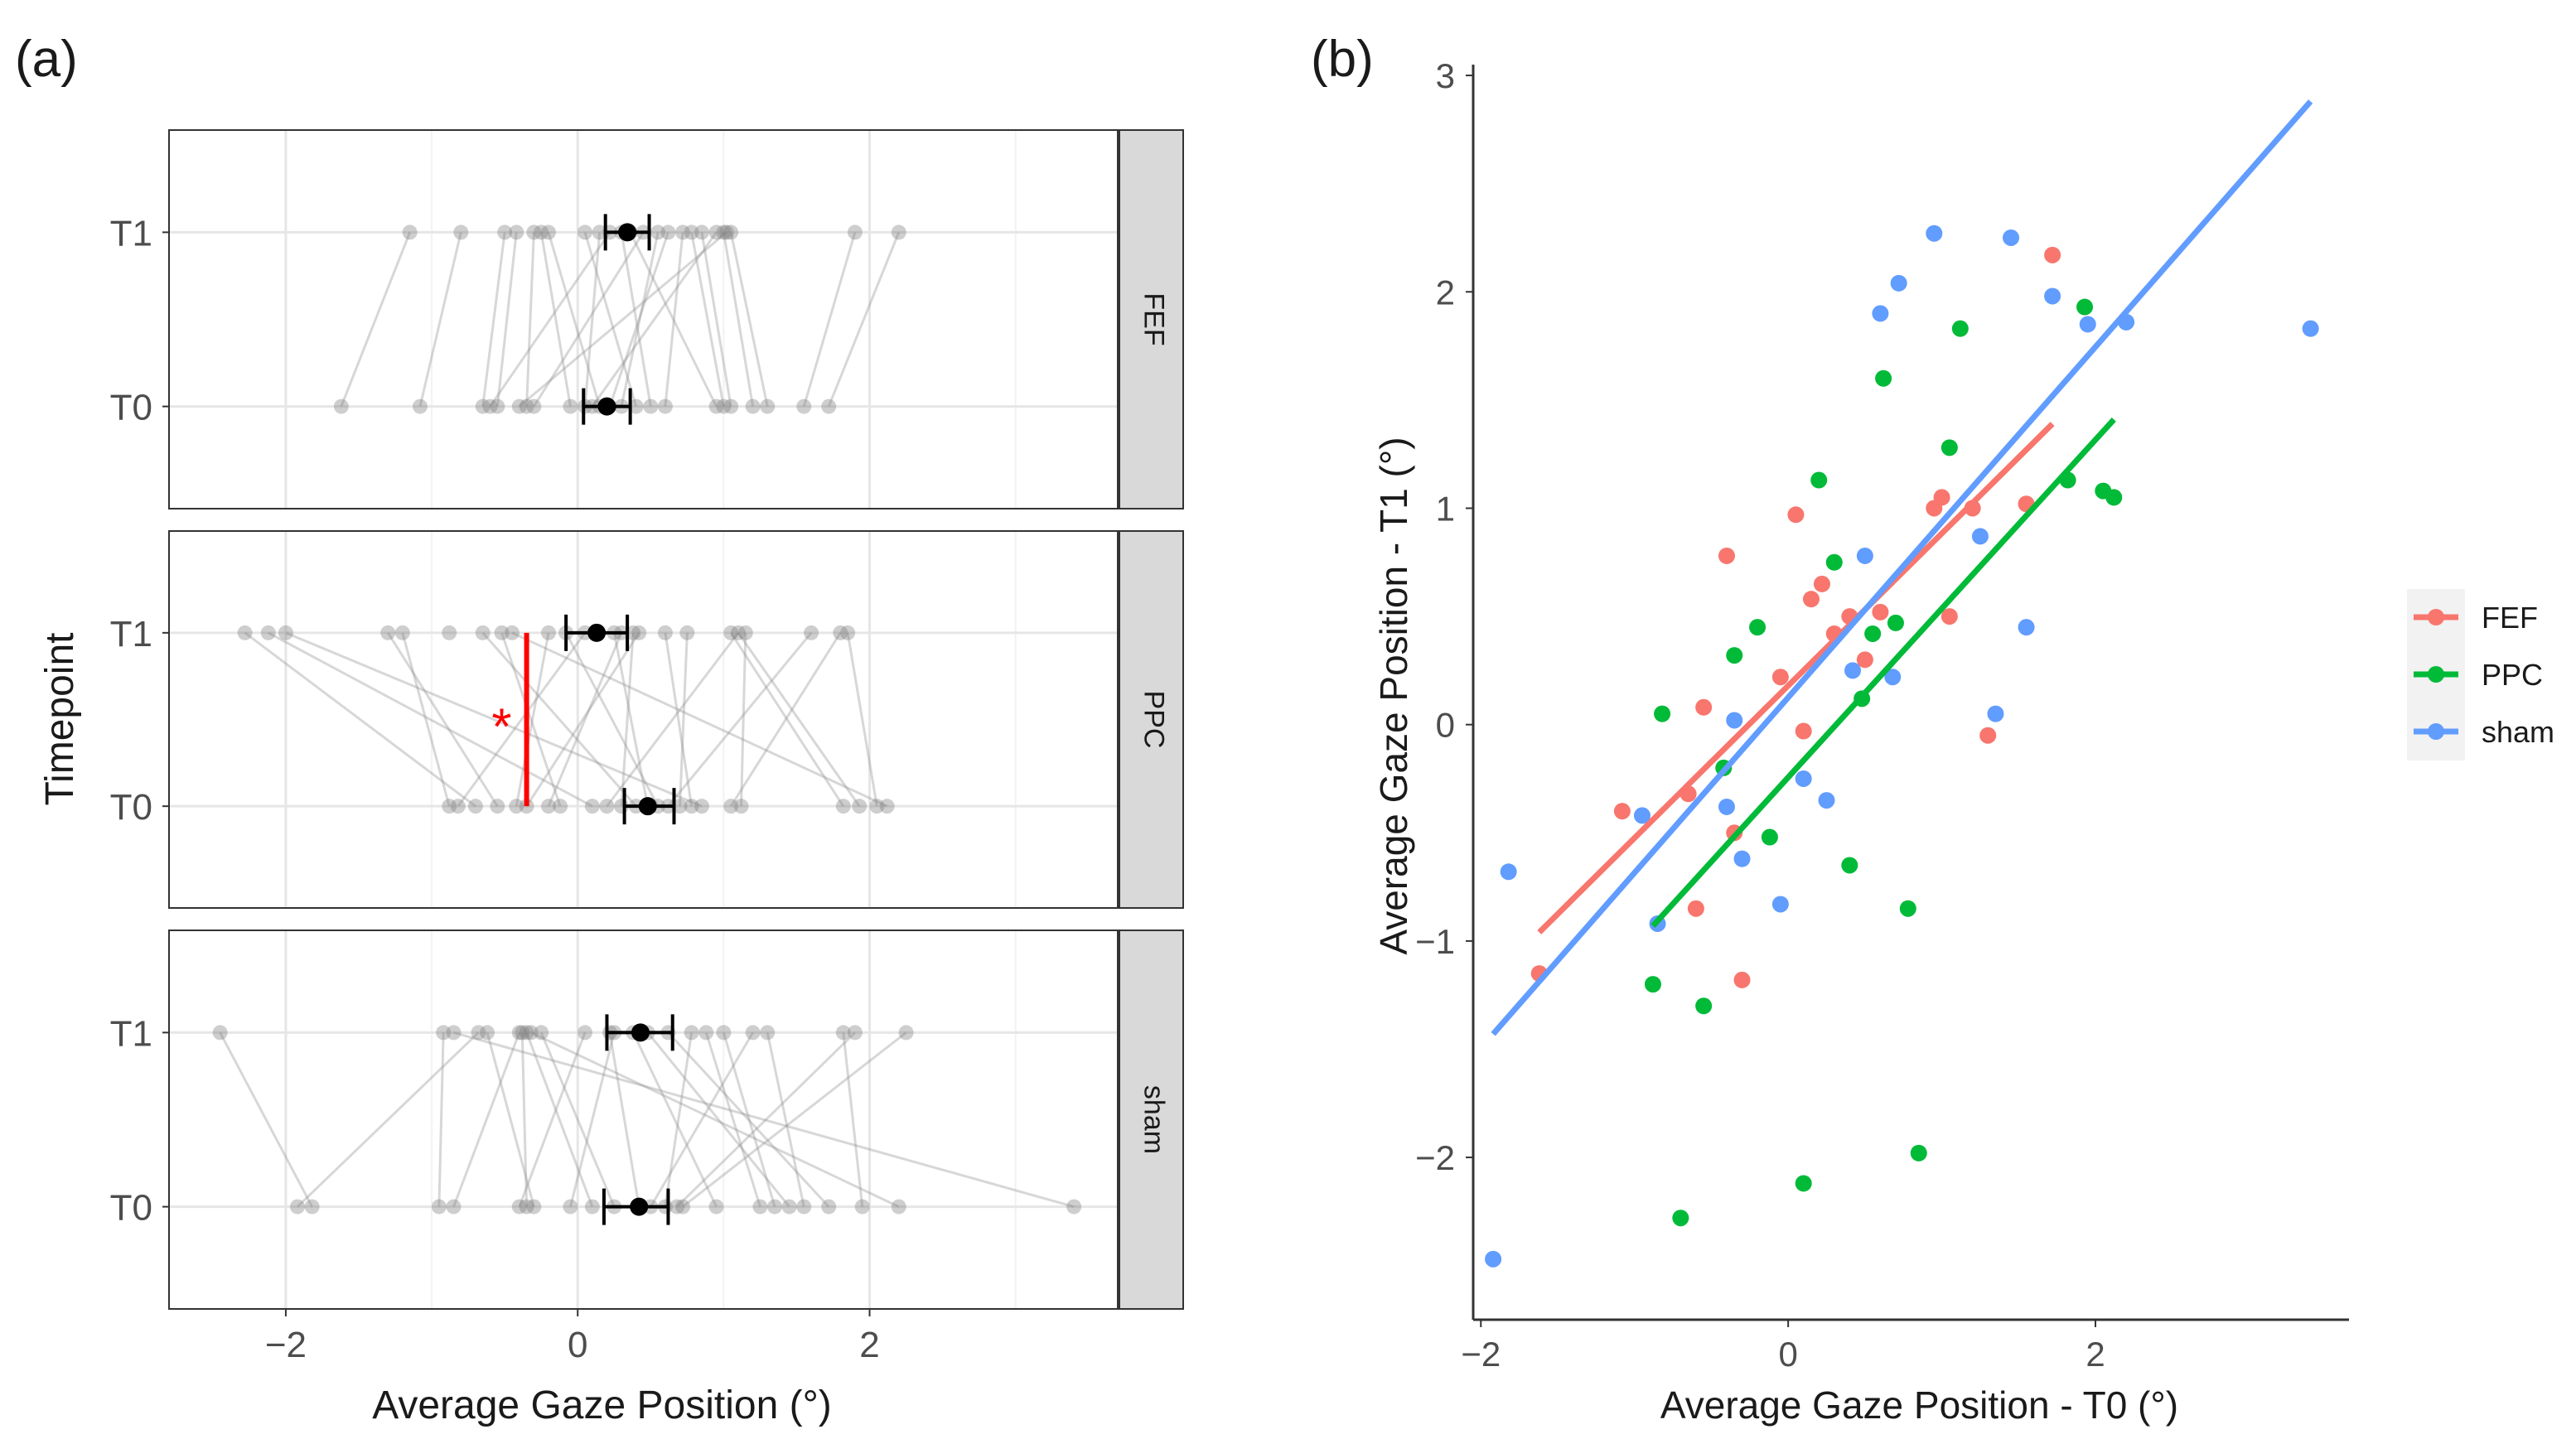 The image size is (2576, 1439). Describe the element at coordinates (2095, 1354) in the screenshot. I see `x-tick-label: 2` at that location.